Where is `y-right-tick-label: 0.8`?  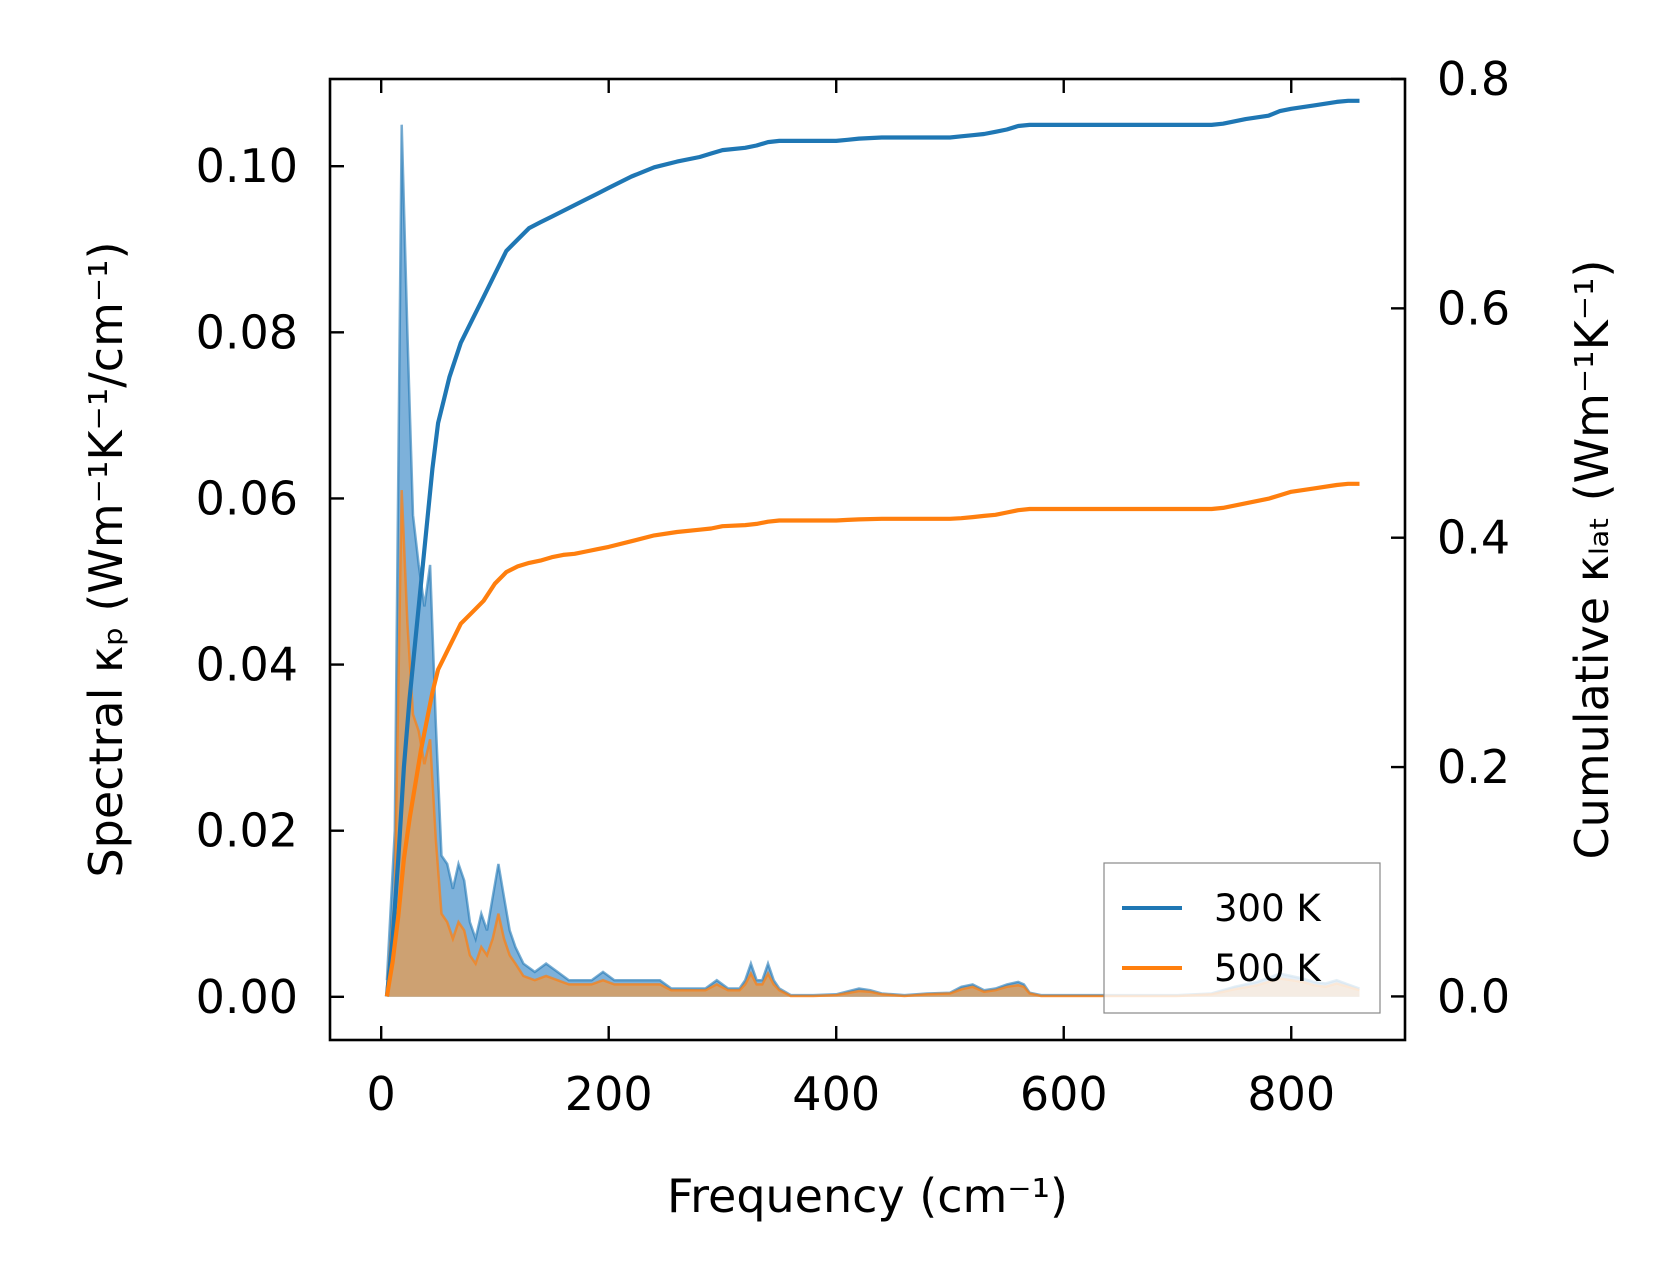 y-right-tick-label: 0.8 is located at coordinates (1473, 79).